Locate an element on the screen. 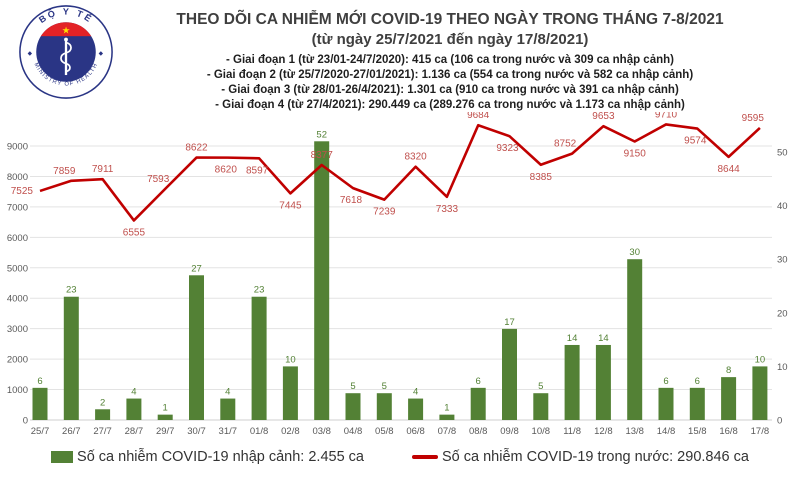  line-value-label: 8622 is located at coordinates (196, 148).